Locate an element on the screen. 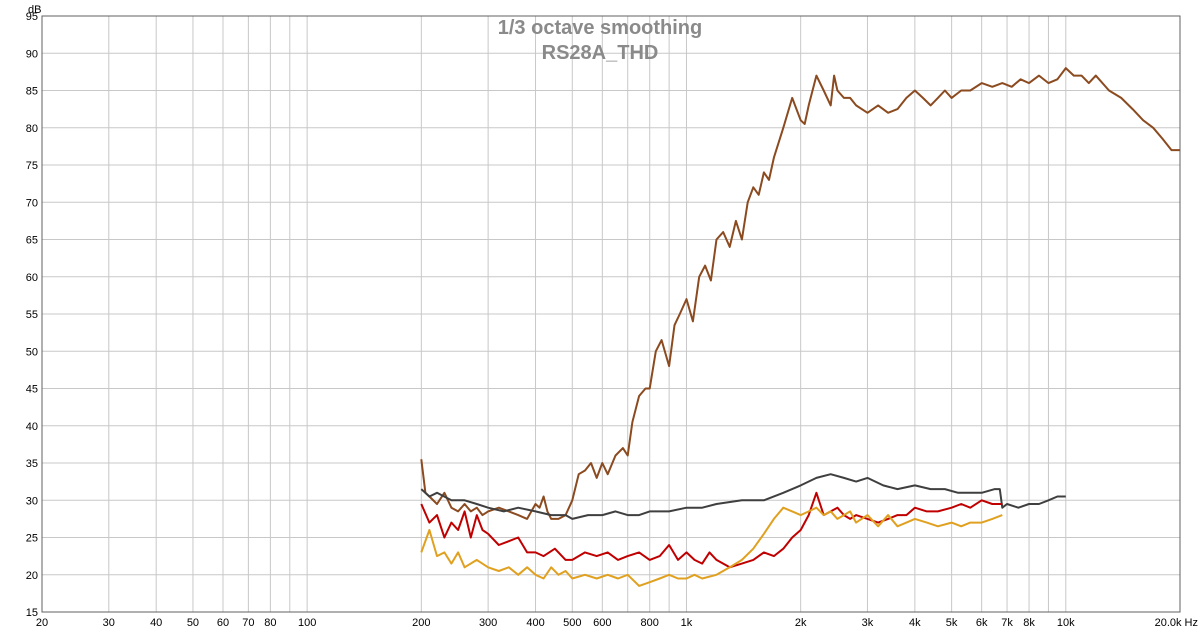 The width and height of the screenshot is (1200, 633). y-tick-label: 35 is located at coordinates (32, 464).